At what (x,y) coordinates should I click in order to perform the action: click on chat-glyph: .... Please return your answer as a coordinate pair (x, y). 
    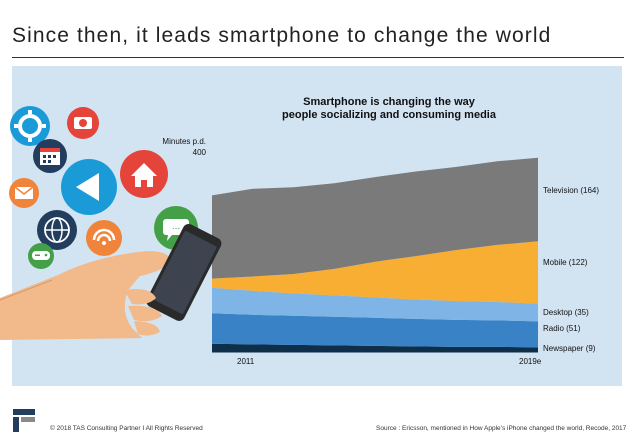
    Looking at the image, I should click on (176, 226).